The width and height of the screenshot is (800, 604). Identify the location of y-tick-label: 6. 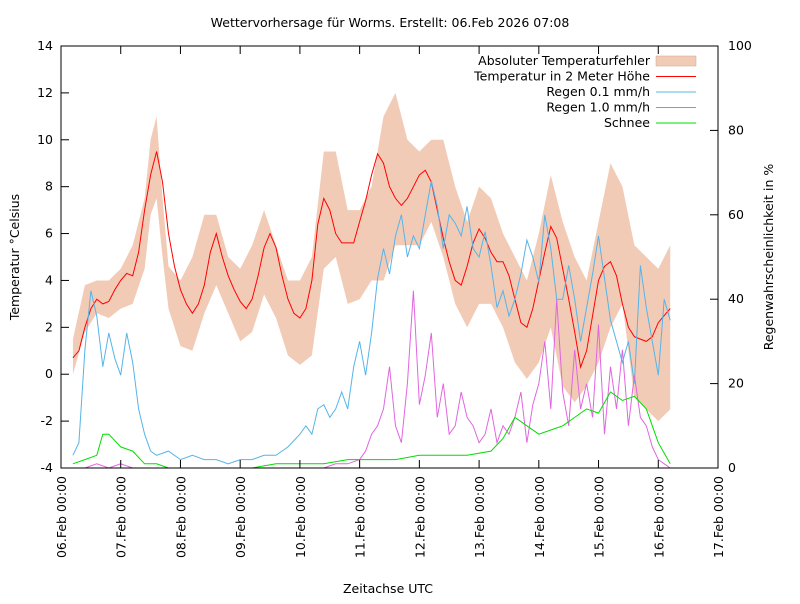
(49, 233).